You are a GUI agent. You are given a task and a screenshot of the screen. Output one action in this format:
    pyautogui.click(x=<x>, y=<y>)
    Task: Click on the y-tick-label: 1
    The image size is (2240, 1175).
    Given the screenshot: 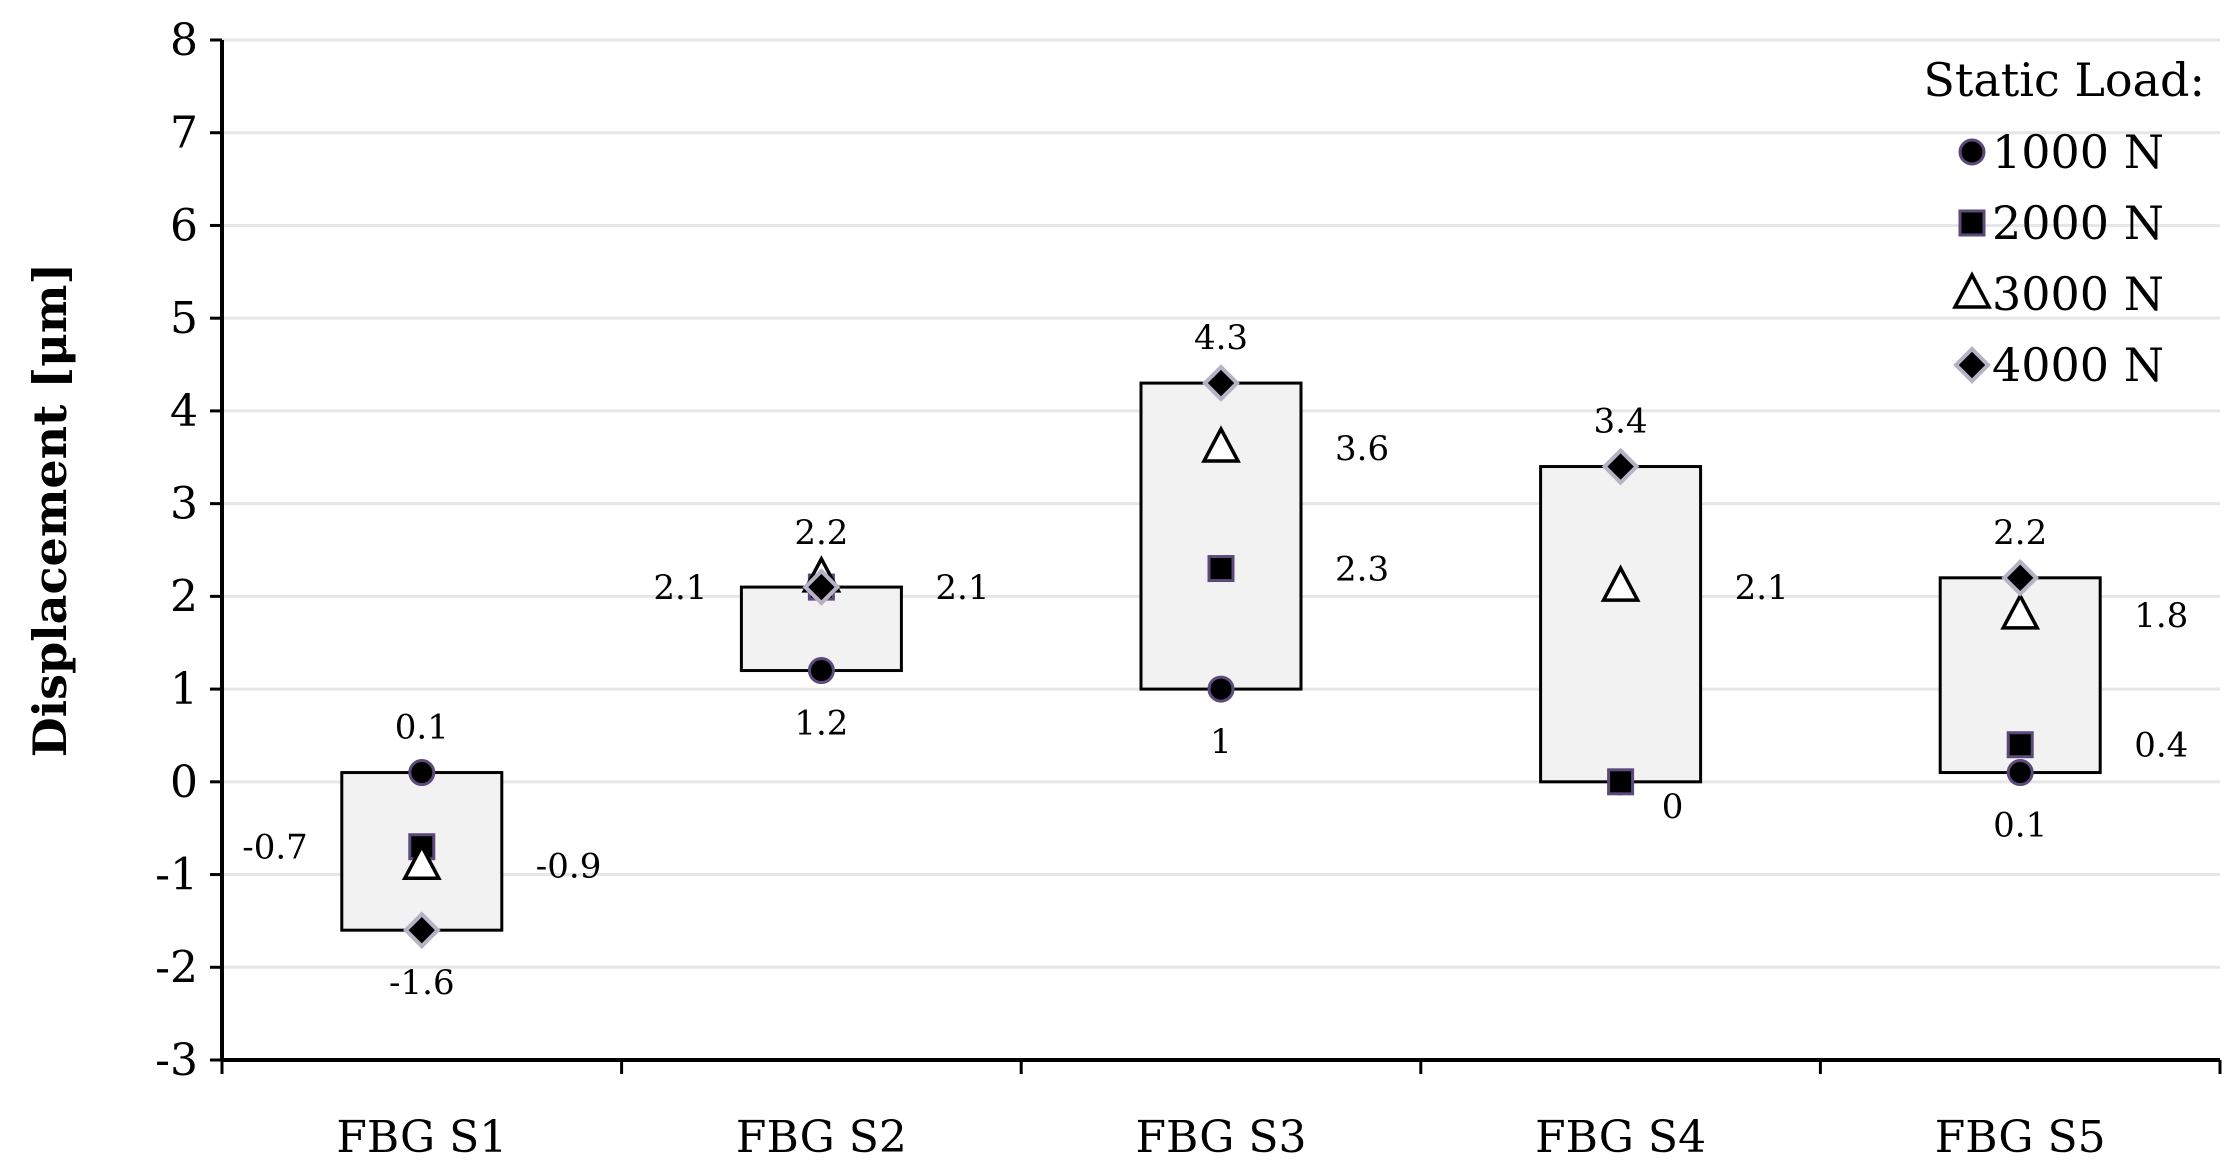 What is the action you would take?
    pyautogui.click(x=184, y=689)
    